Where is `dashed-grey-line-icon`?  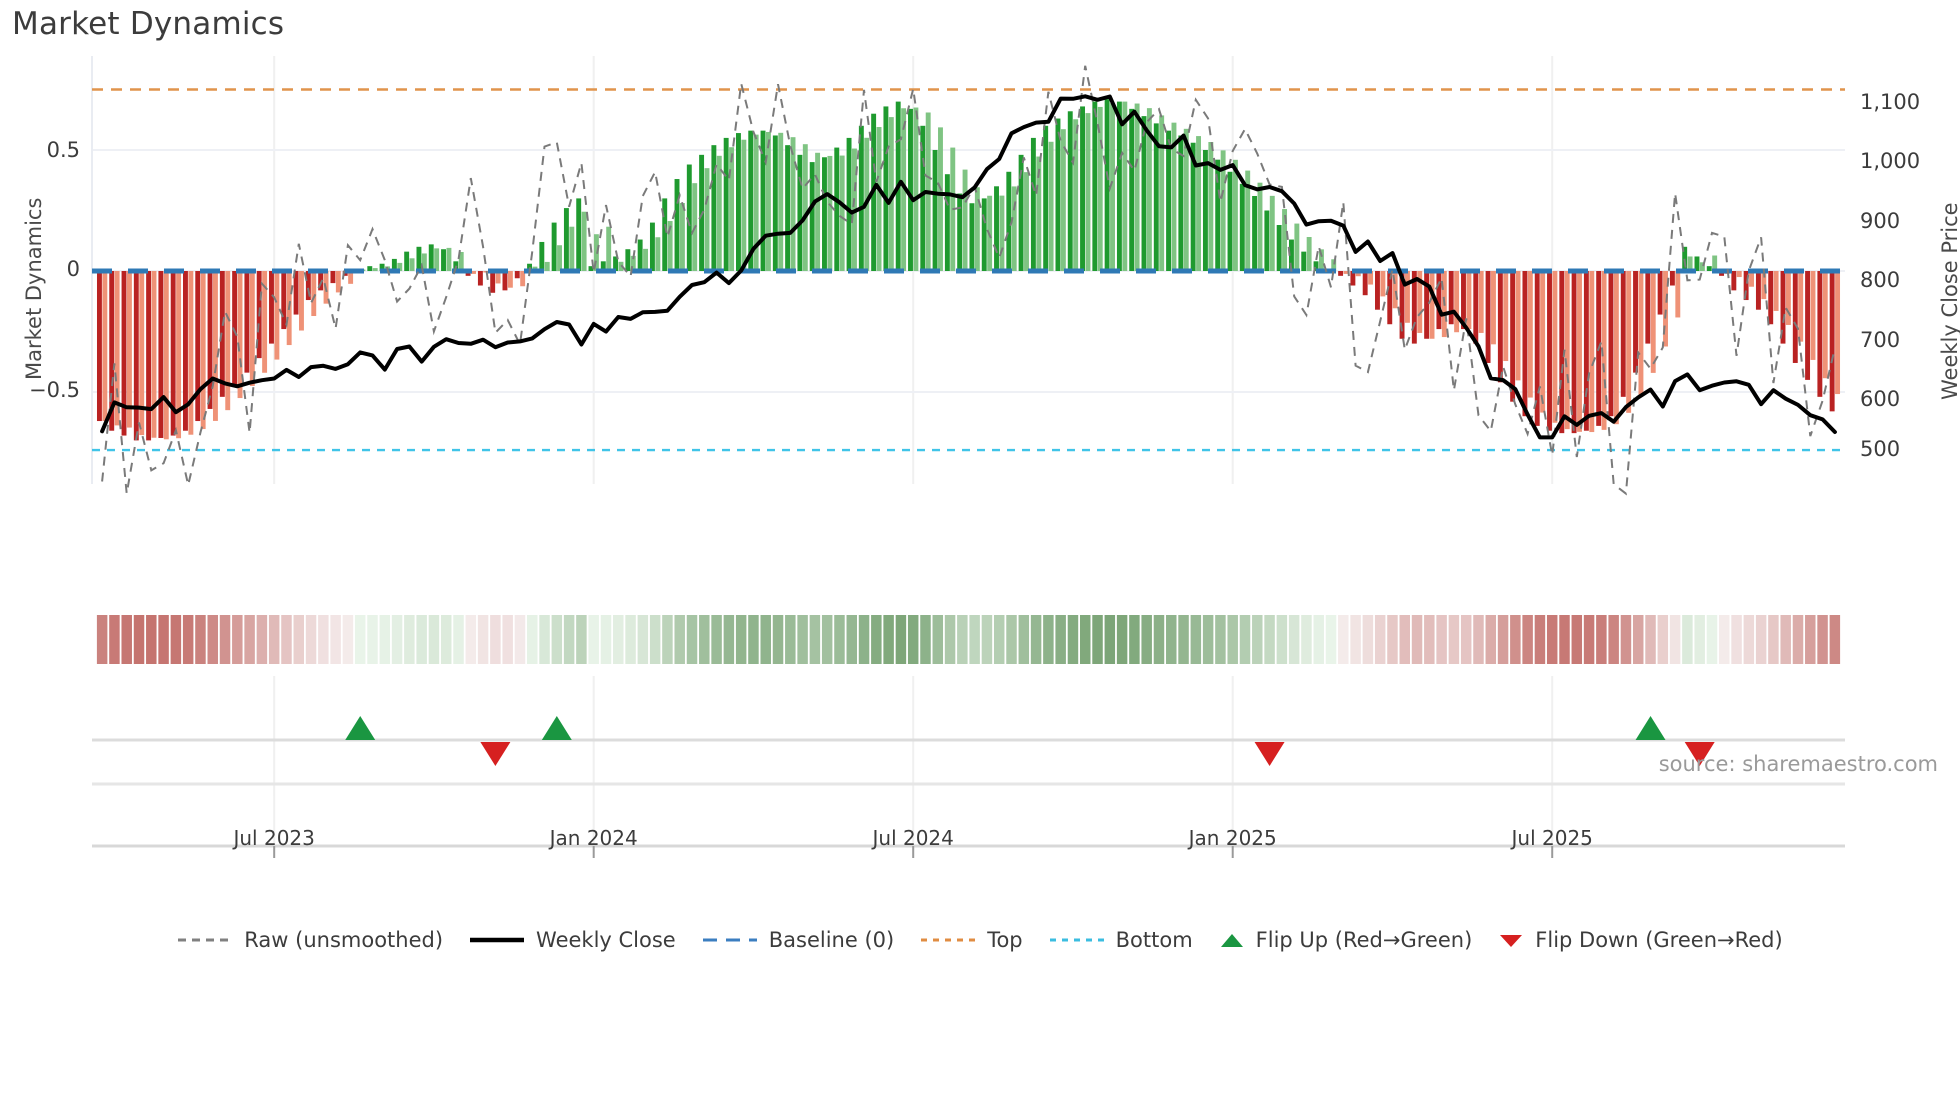
dashed-grey-line-icon is located at coordinates (205, 940).